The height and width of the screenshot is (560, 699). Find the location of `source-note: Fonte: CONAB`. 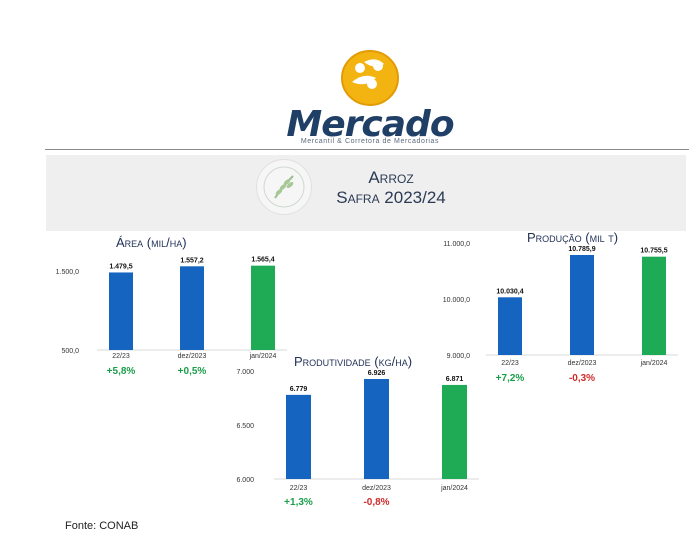

source-note: Fonte: CONAB is located at coordinates (102, 526).